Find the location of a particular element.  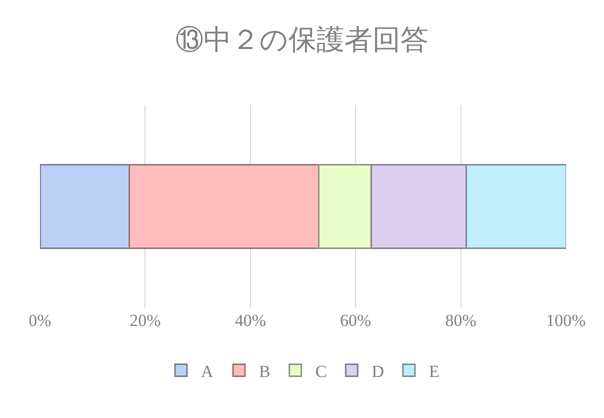

legend-label: C is located at coordinates (321, 371).